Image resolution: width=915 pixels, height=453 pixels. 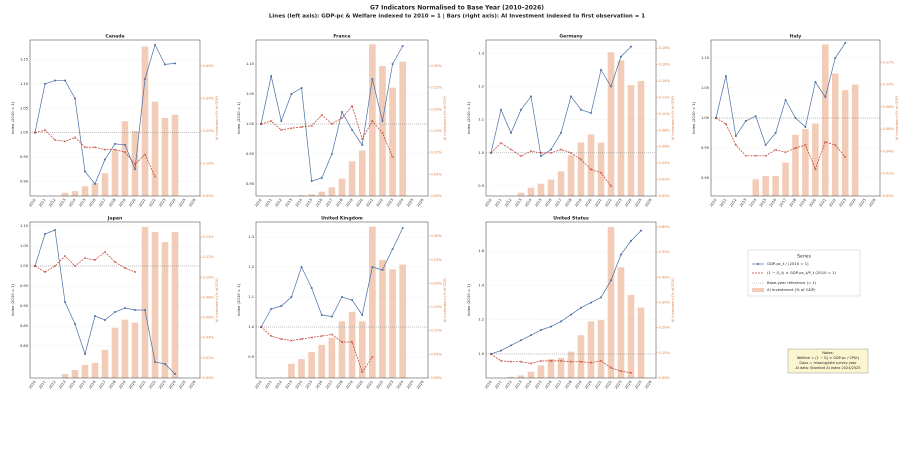 I want to click on y2-tick-label: 0.14%, so click(x=209, y=237).